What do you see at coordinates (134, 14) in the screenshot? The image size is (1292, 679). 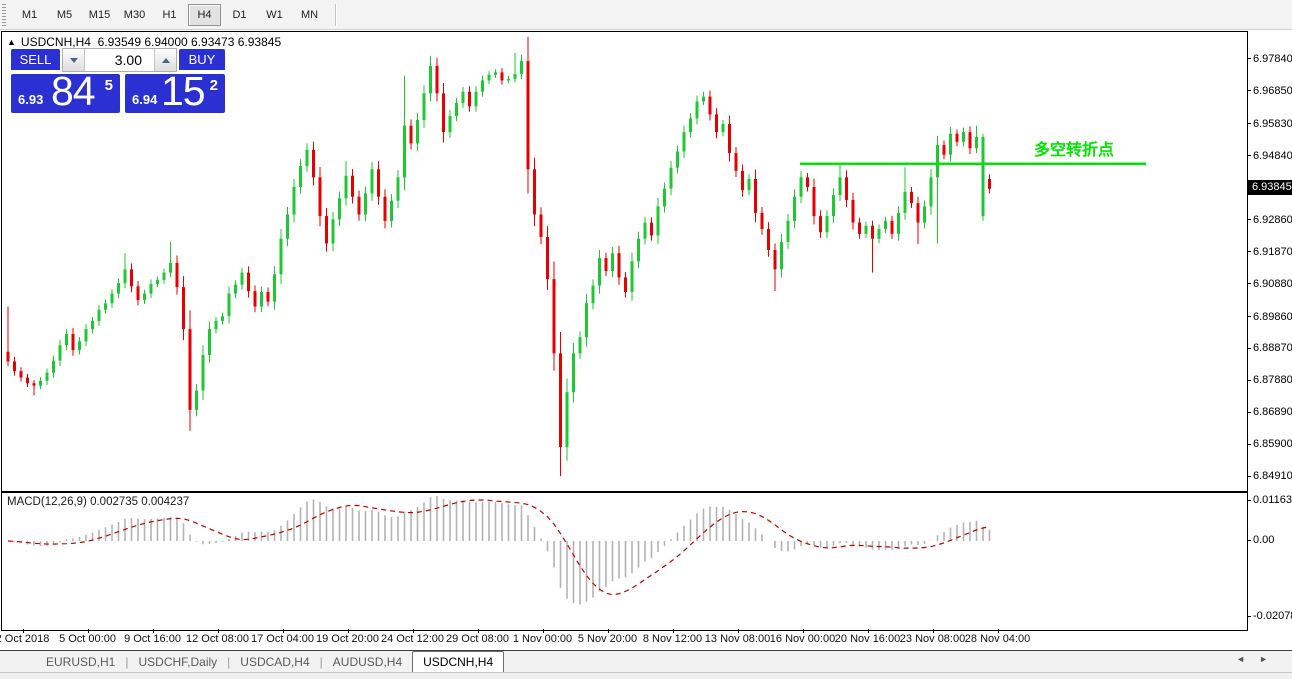 I see `timeframe-button-m30: M30` at bounding box center [134, 14].